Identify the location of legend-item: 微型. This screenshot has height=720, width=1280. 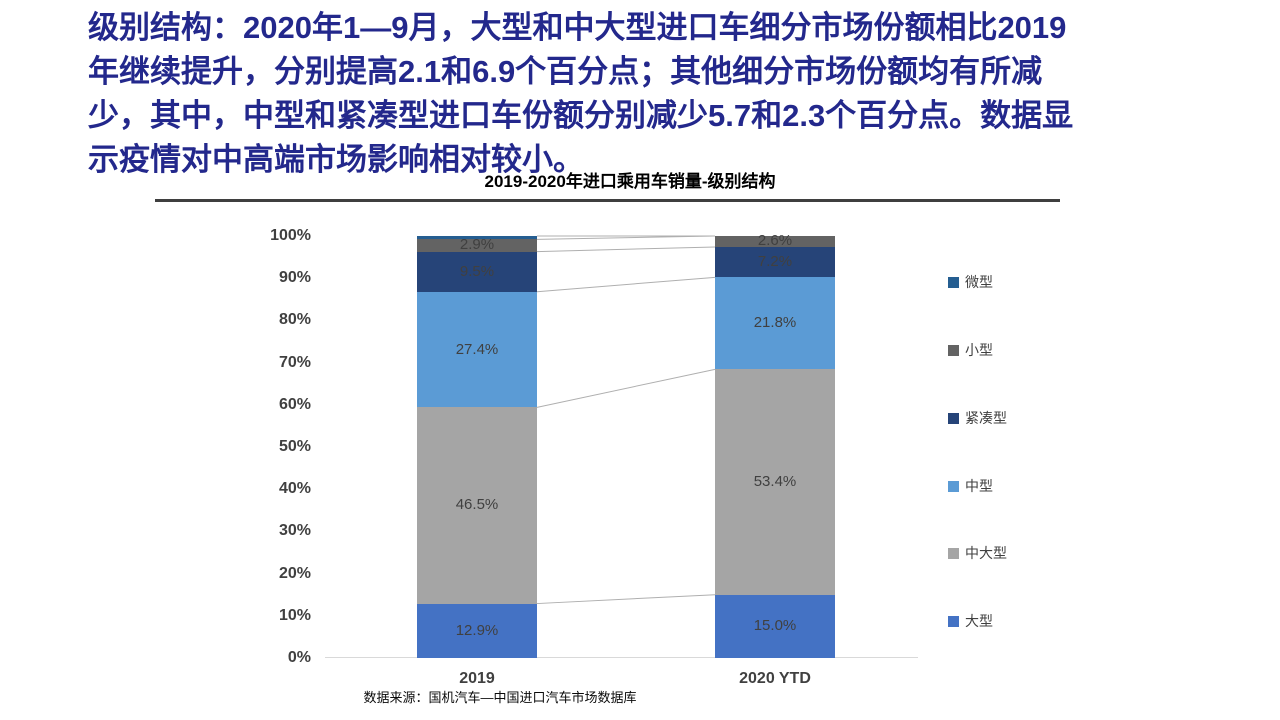
(970, 282).